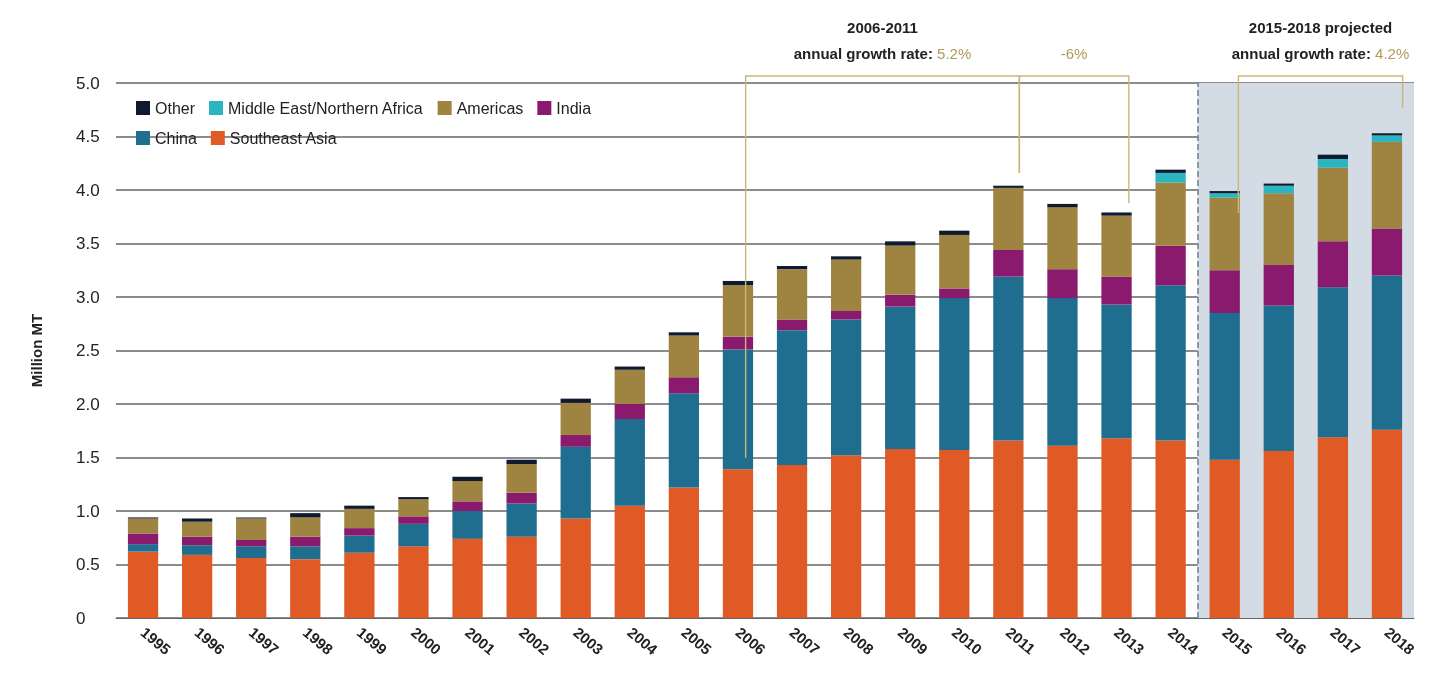 Image resolution: width=1431 pixels, height=698 pixels. What do you see at coordinates (176, 138) in the screenshot?
I see `legend-label: China` at bounding box center [176, 138].